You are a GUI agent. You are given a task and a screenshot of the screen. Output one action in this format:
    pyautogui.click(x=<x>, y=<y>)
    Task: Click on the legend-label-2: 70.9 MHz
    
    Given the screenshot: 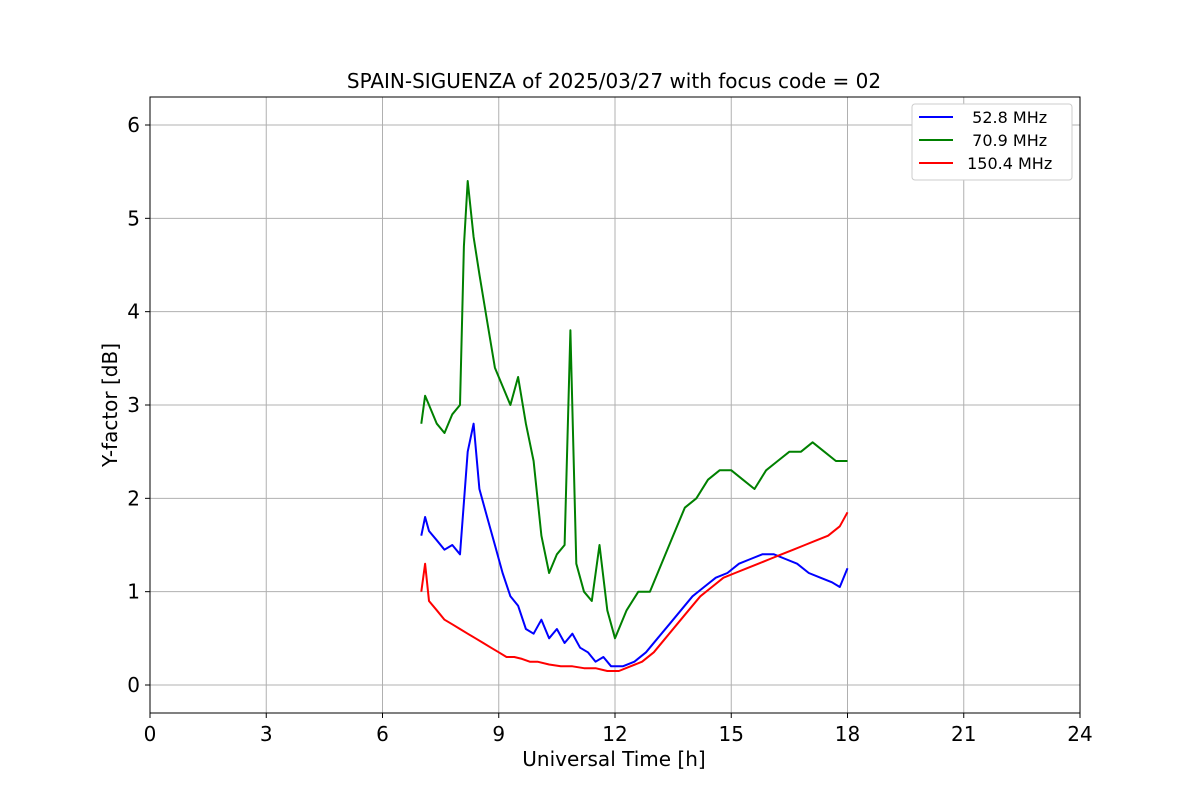 What is the action you would take?
    pyautogui.click(x=1004, y=140)
    